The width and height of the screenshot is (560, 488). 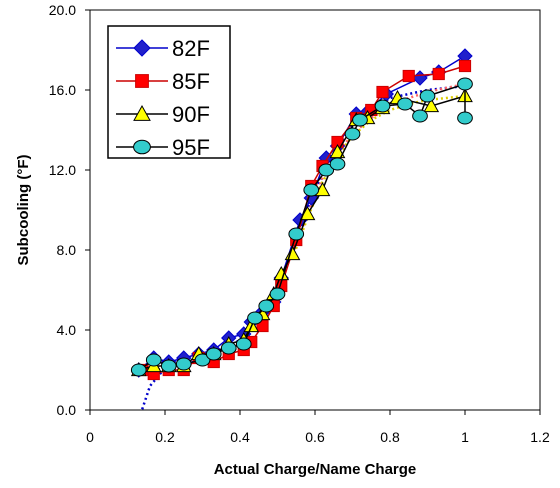 I want to click on legend-item-95F: 95F, so click(x=163, y=147).